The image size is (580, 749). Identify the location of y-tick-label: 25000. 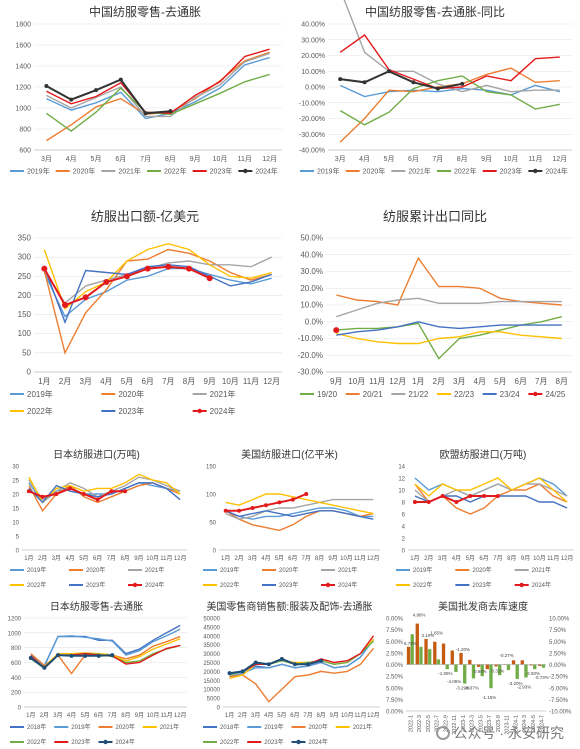
(211, 664).